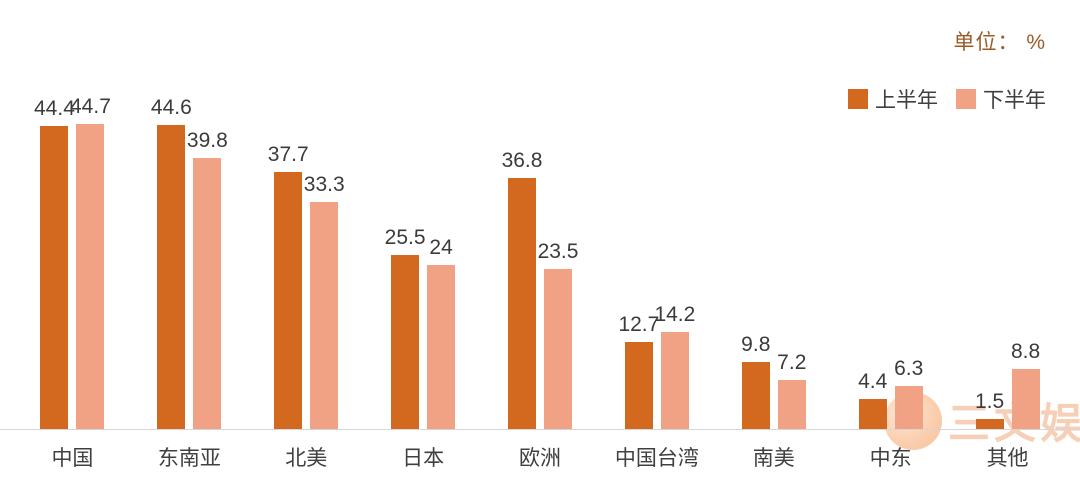 The image size is (1080, 479). I want to click on bar-group: 9.8 7.2, so click(773, 258).